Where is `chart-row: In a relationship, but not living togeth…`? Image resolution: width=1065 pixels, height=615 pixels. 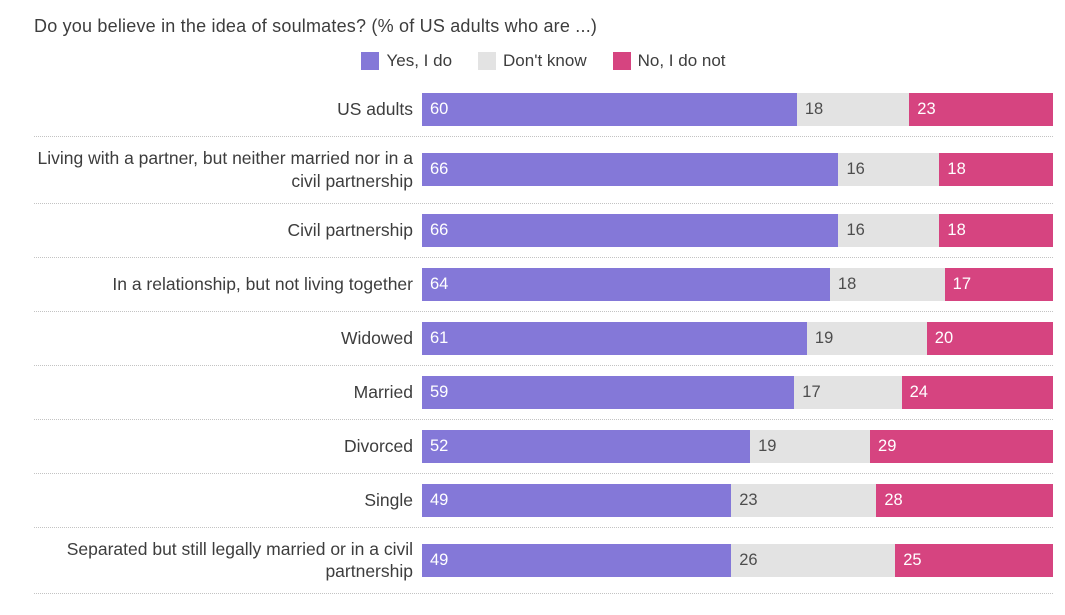
chart-row: In a relationship, but not living togeth… is located at coordinates (544, 283).